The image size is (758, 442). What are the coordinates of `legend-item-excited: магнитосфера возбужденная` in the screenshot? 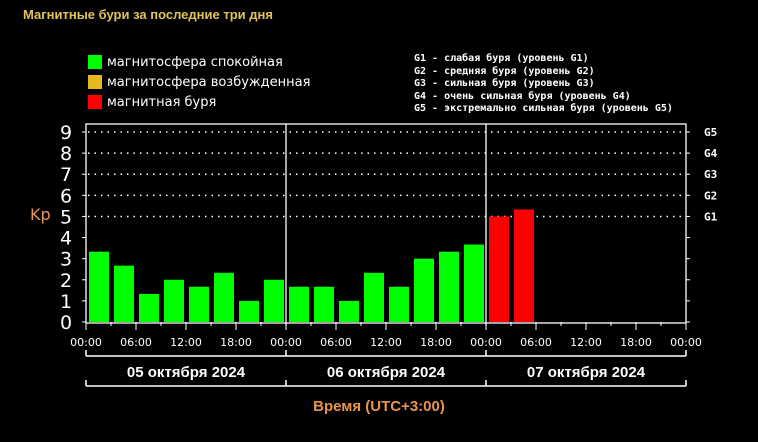 It's located at (199, 82).